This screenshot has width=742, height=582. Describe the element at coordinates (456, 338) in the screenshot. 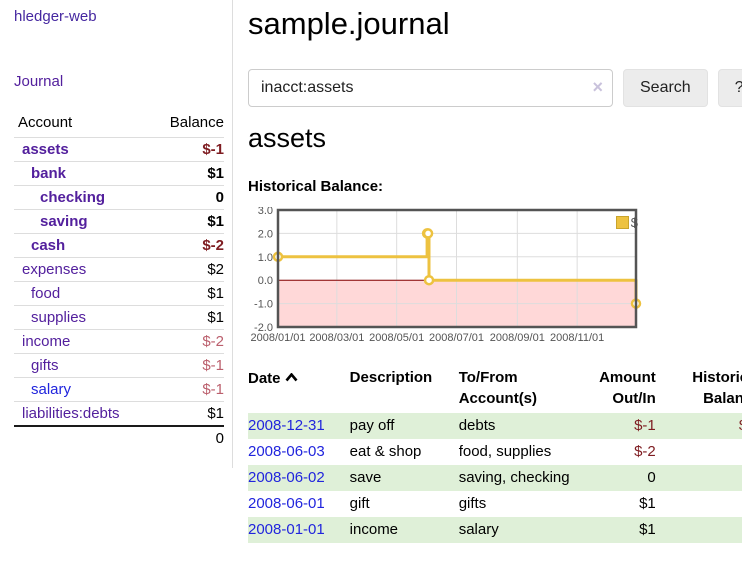

I see `svg-text: 2008/07/01` at that location.